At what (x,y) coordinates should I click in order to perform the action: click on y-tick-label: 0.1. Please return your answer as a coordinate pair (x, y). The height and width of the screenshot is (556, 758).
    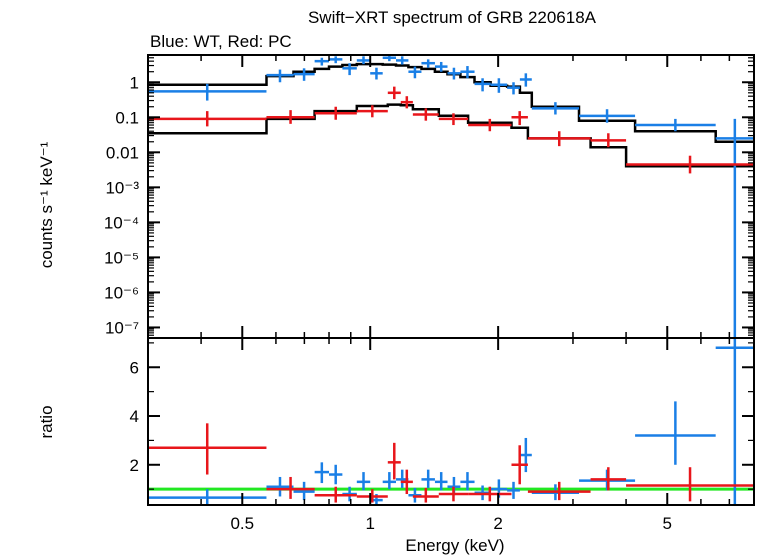
    Looking at the image, I should click on (127, 117).